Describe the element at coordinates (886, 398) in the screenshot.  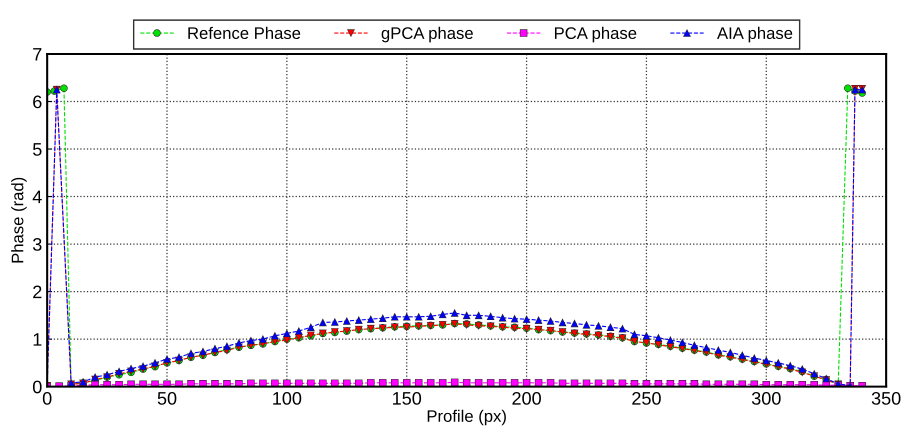
I see `x-tick-label: 350` at that location.